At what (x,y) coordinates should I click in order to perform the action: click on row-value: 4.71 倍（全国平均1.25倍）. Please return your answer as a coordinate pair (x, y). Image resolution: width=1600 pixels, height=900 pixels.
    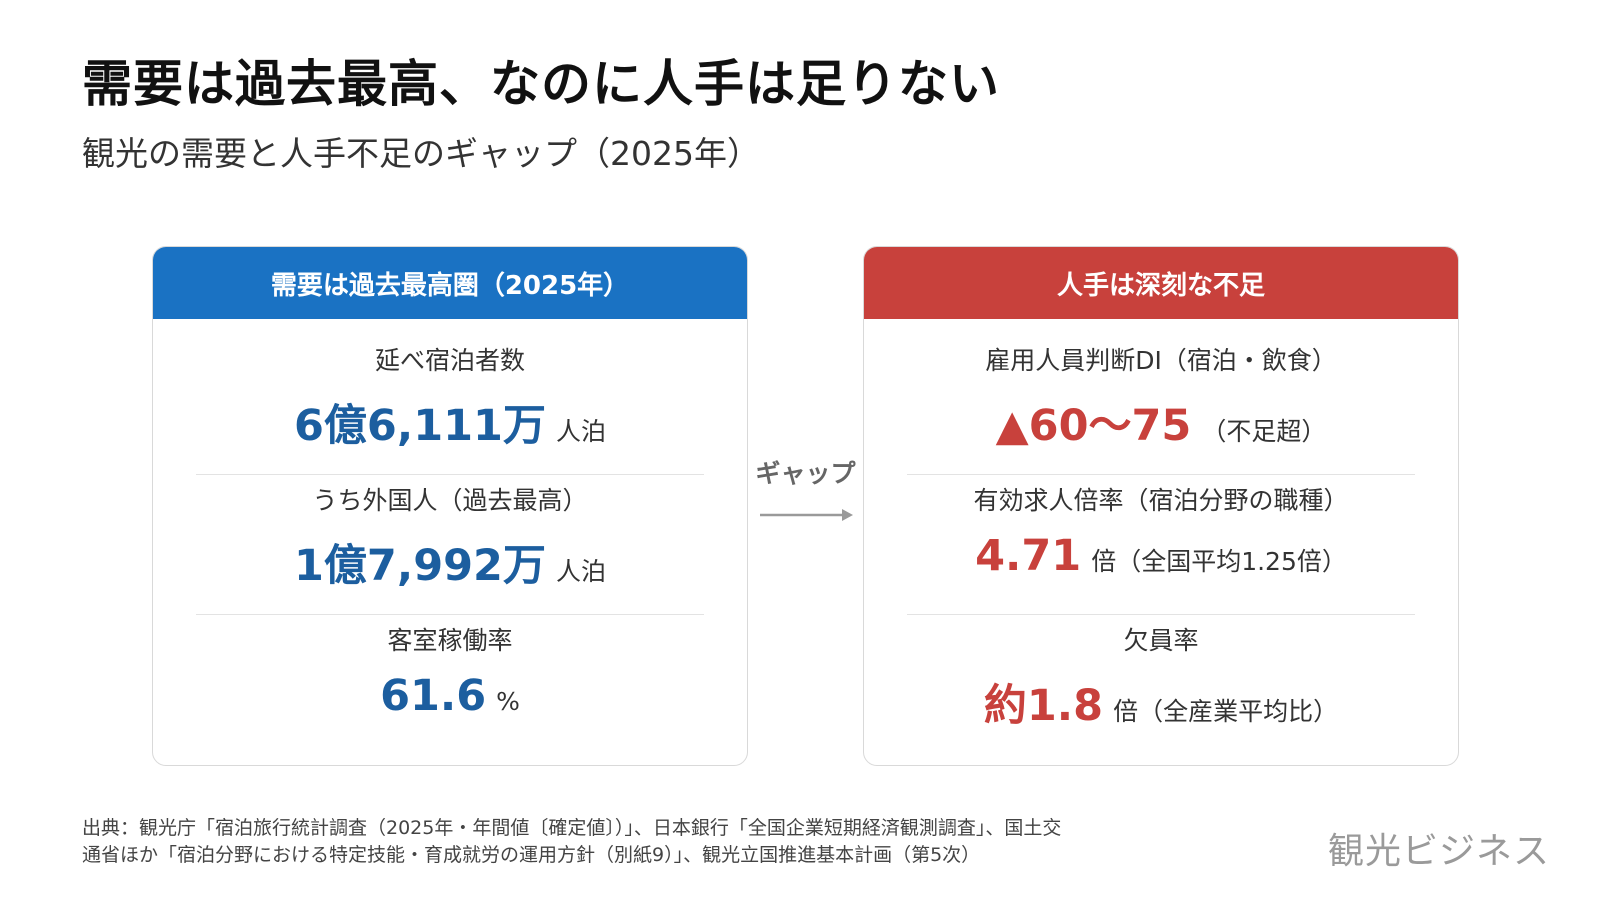
    Looking at the image, I should click on (1161, 556).